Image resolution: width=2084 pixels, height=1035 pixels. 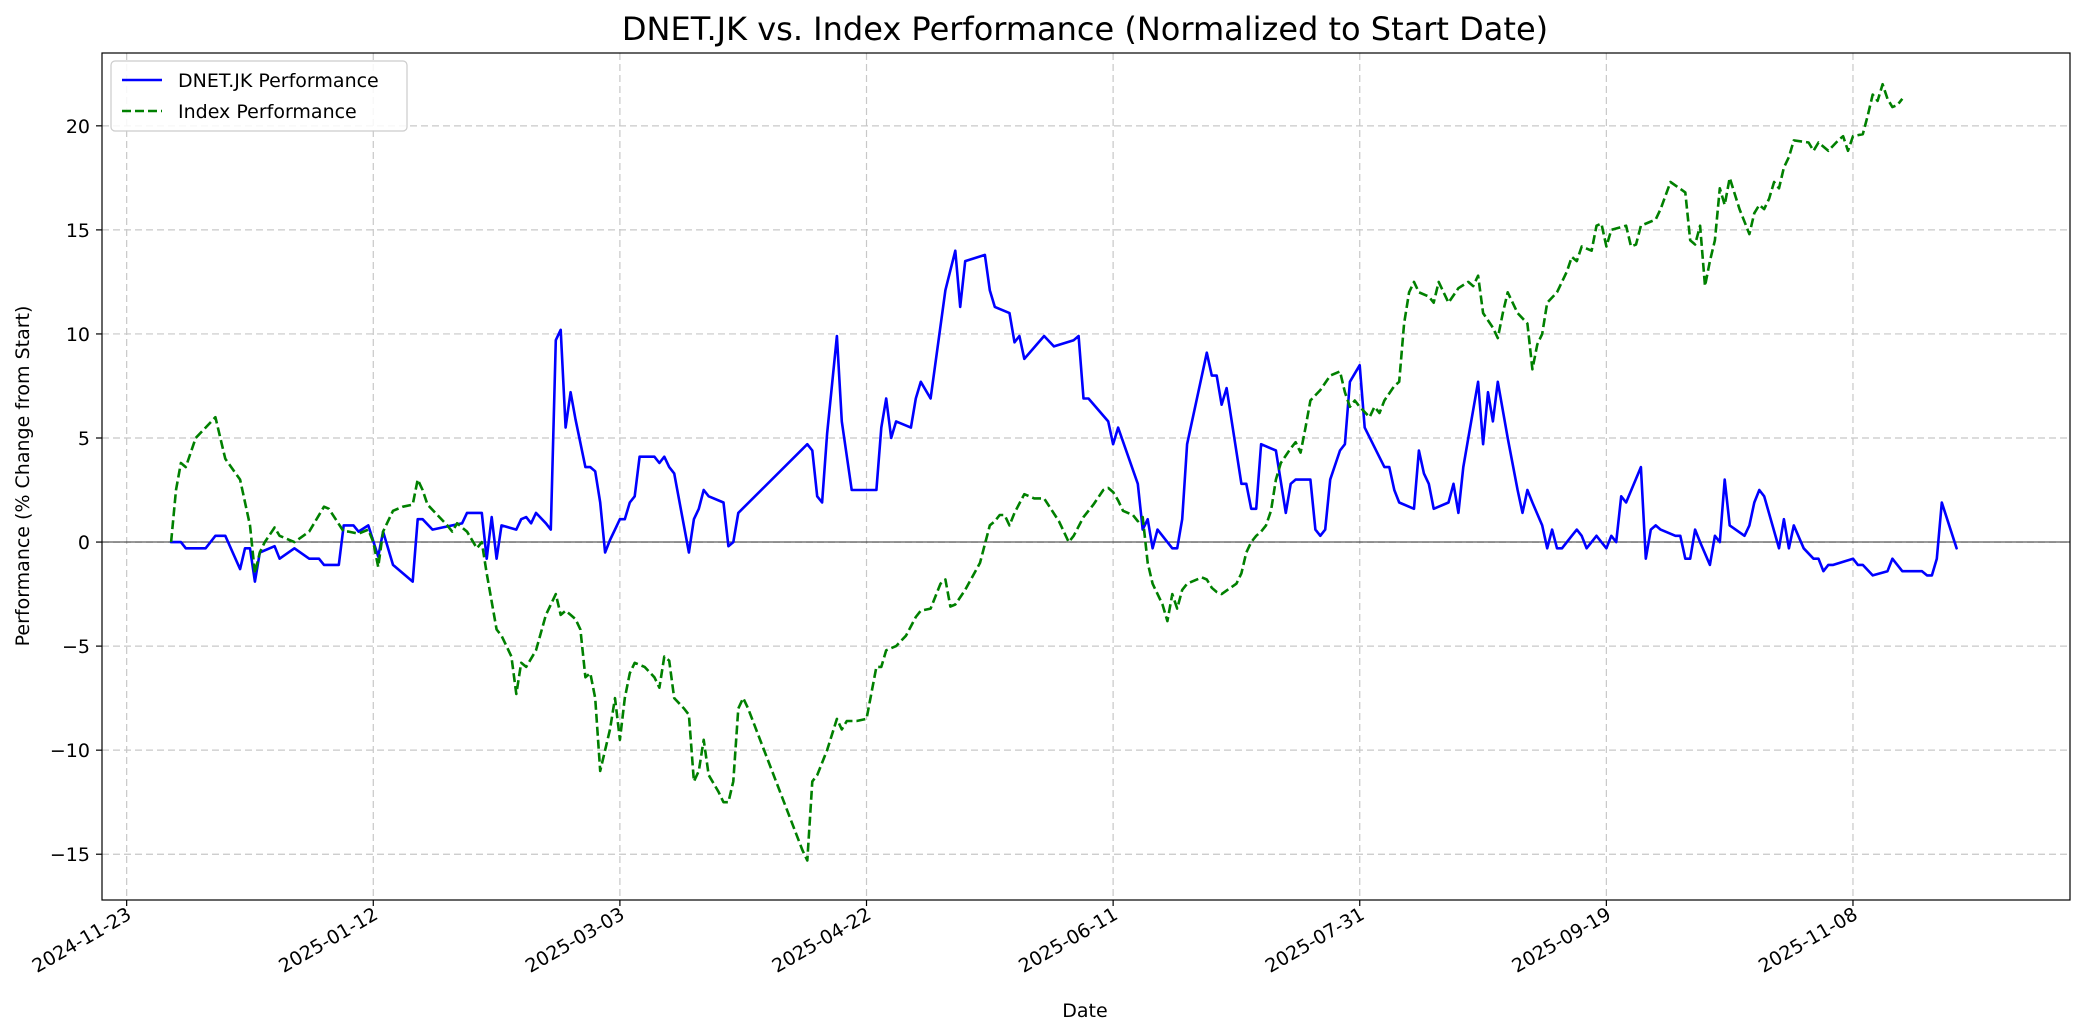 What do you see at coordinates (70, 855) in the screenshot?
I see `y-tick-label: −15` at bounding box center [70, 855].